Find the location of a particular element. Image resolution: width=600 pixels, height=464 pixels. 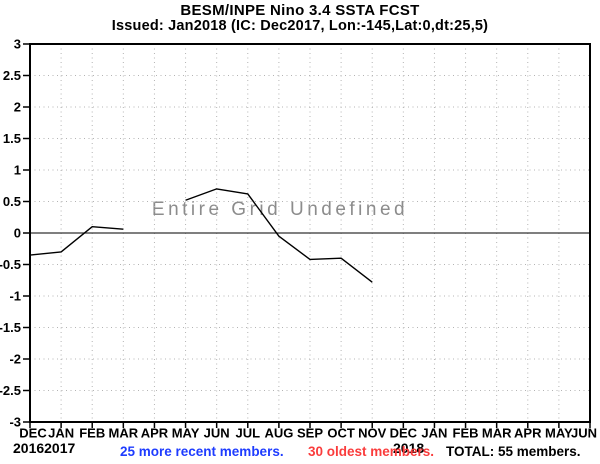

y-tick-label: 1.5 is located at coordinates (12, 138).